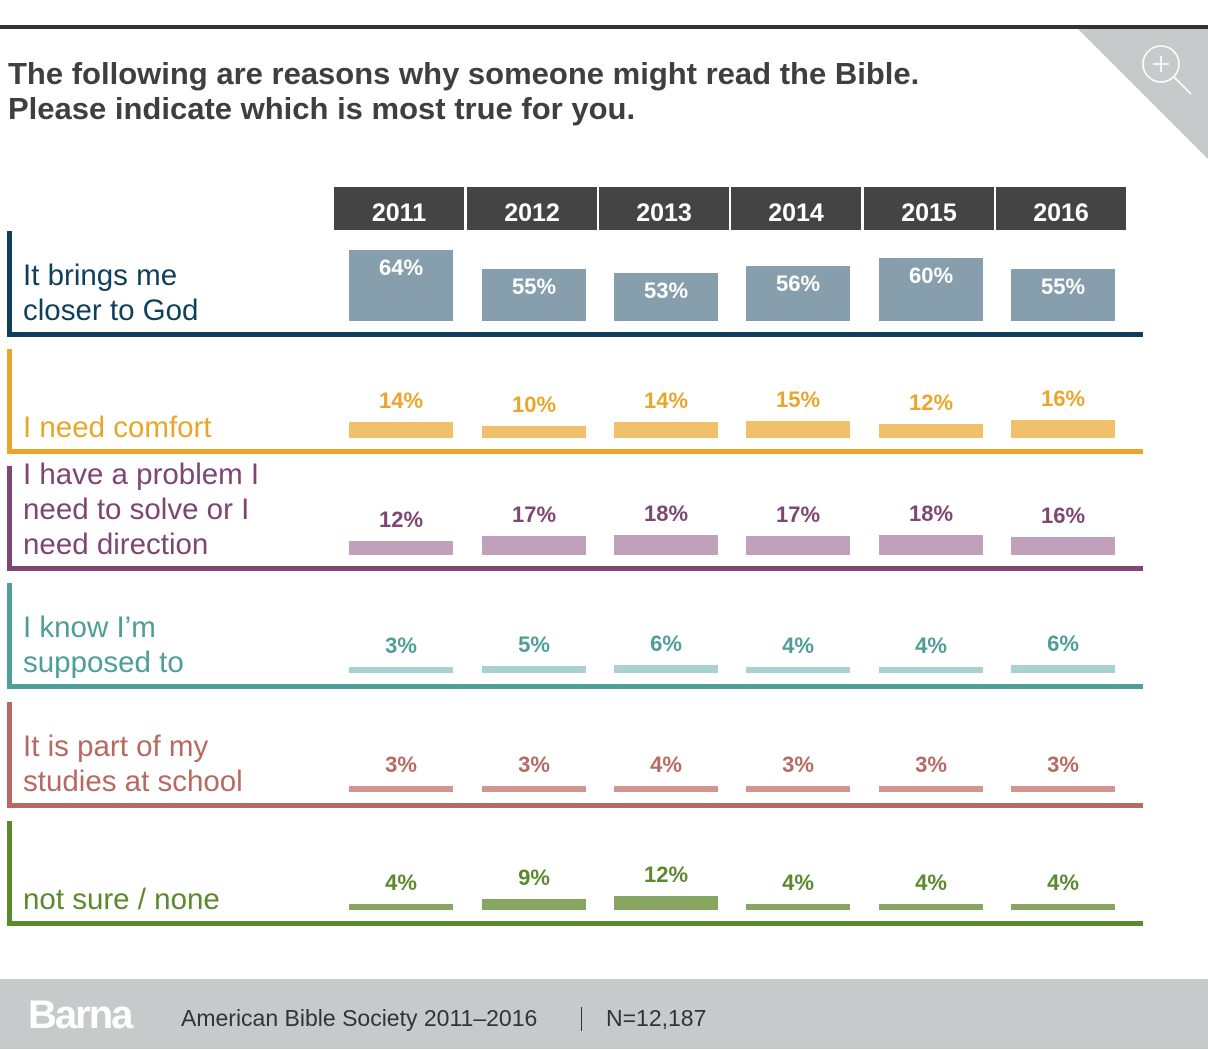  What do you see at coordinates (798, 645) in the screenshot?
I see `data-label-2014: 4%` at bounding box center [798, 645].